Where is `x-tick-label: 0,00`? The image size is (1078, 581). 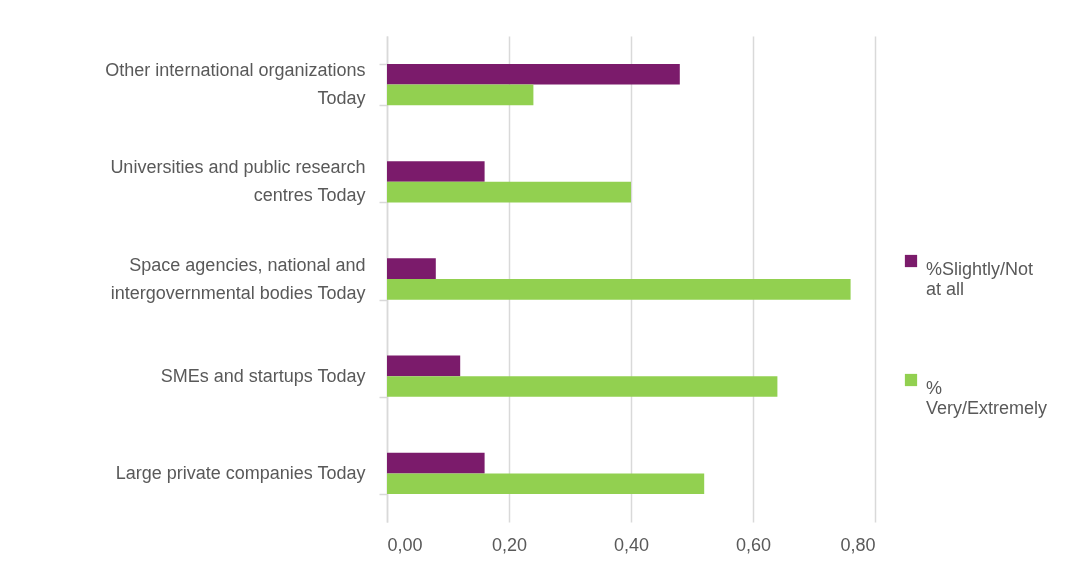 x-tick-label: 0,00 is located at coordinates (405, 544).